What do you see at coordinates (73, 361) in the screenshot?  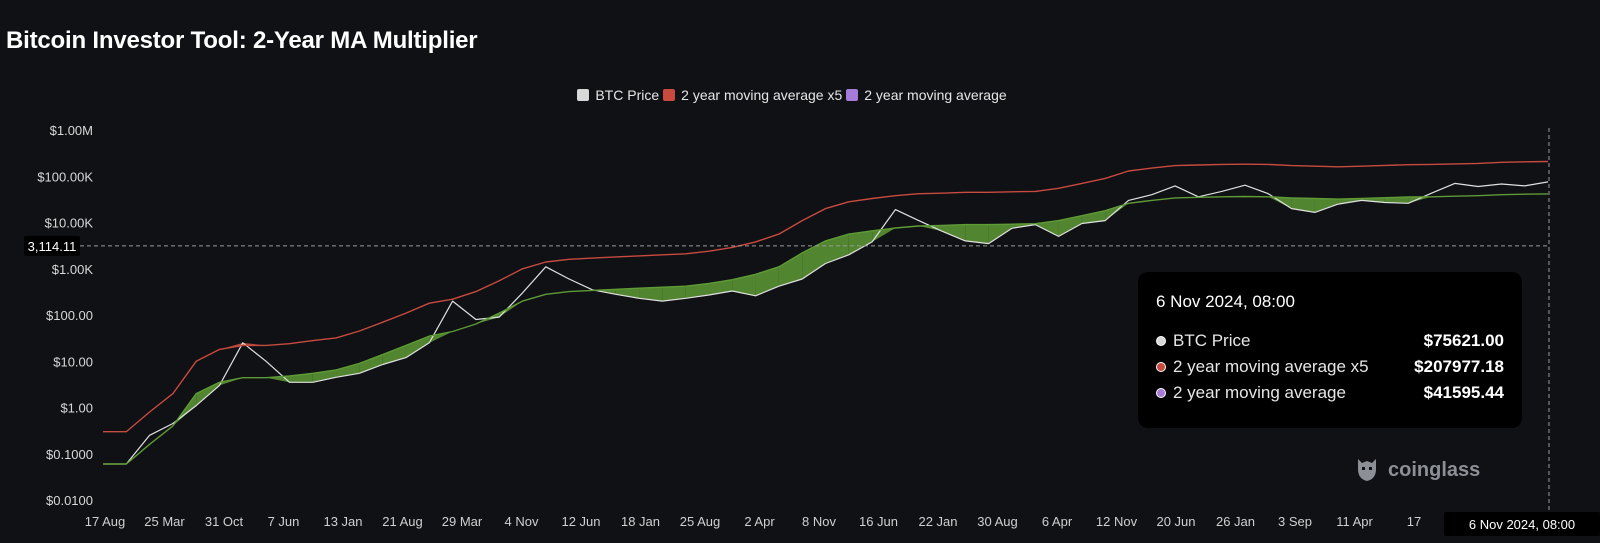 I see `y-tick-label: $10.00` at bounding box center [73, 361].